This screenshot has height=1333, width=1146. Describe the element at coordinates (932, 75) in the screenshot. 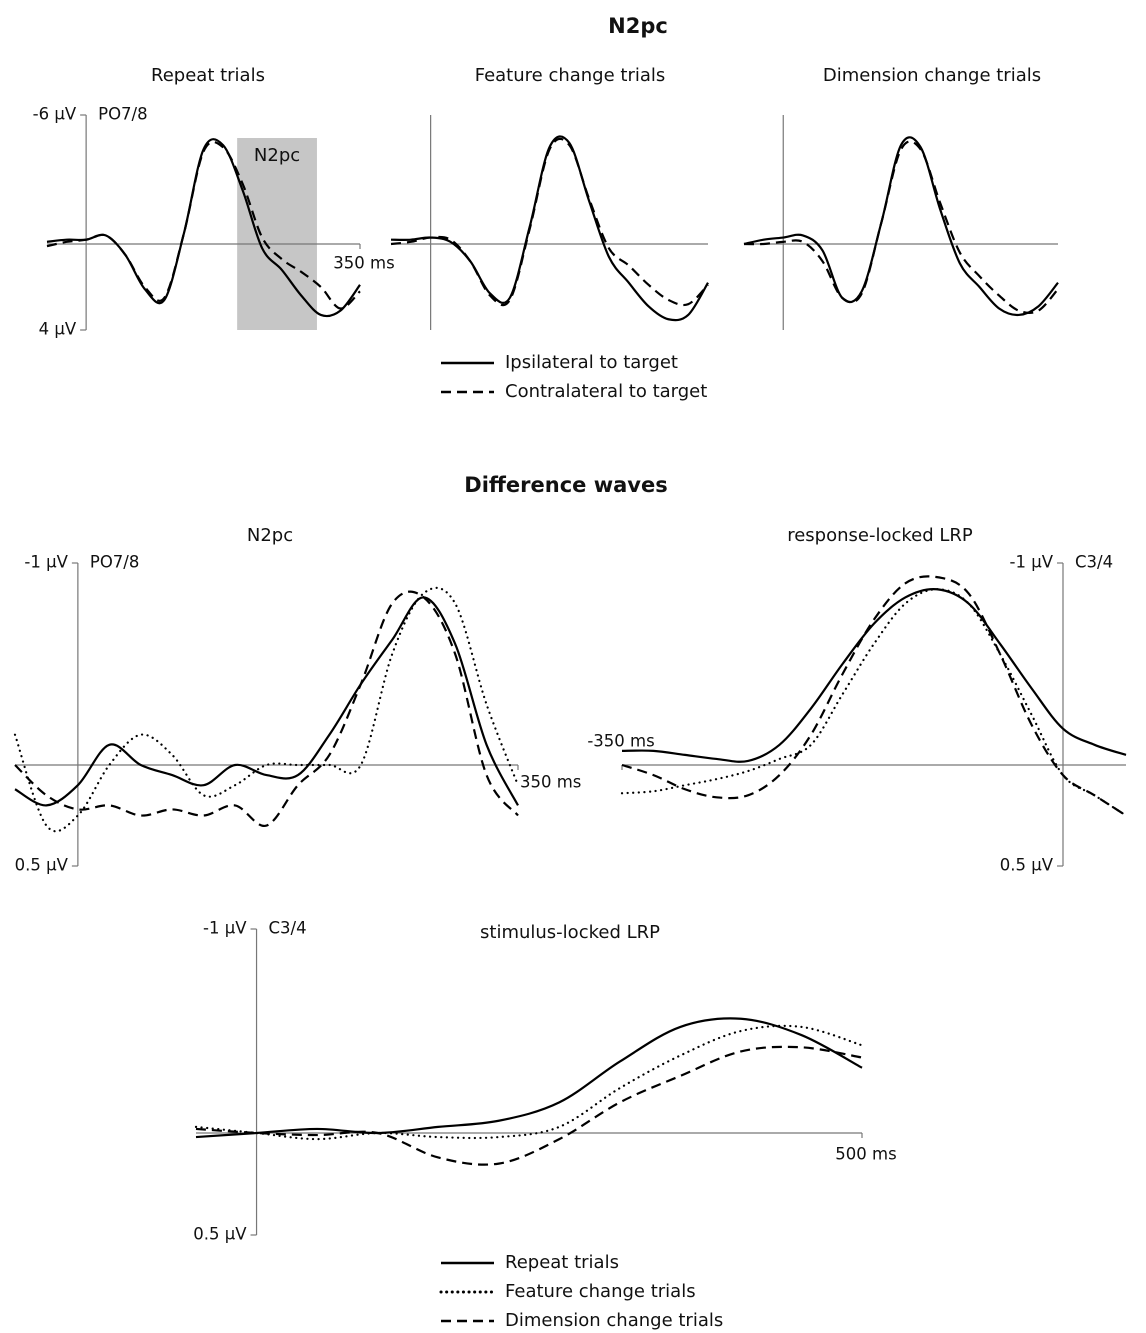

I see `chart-title: Dimension change trials` at that location.